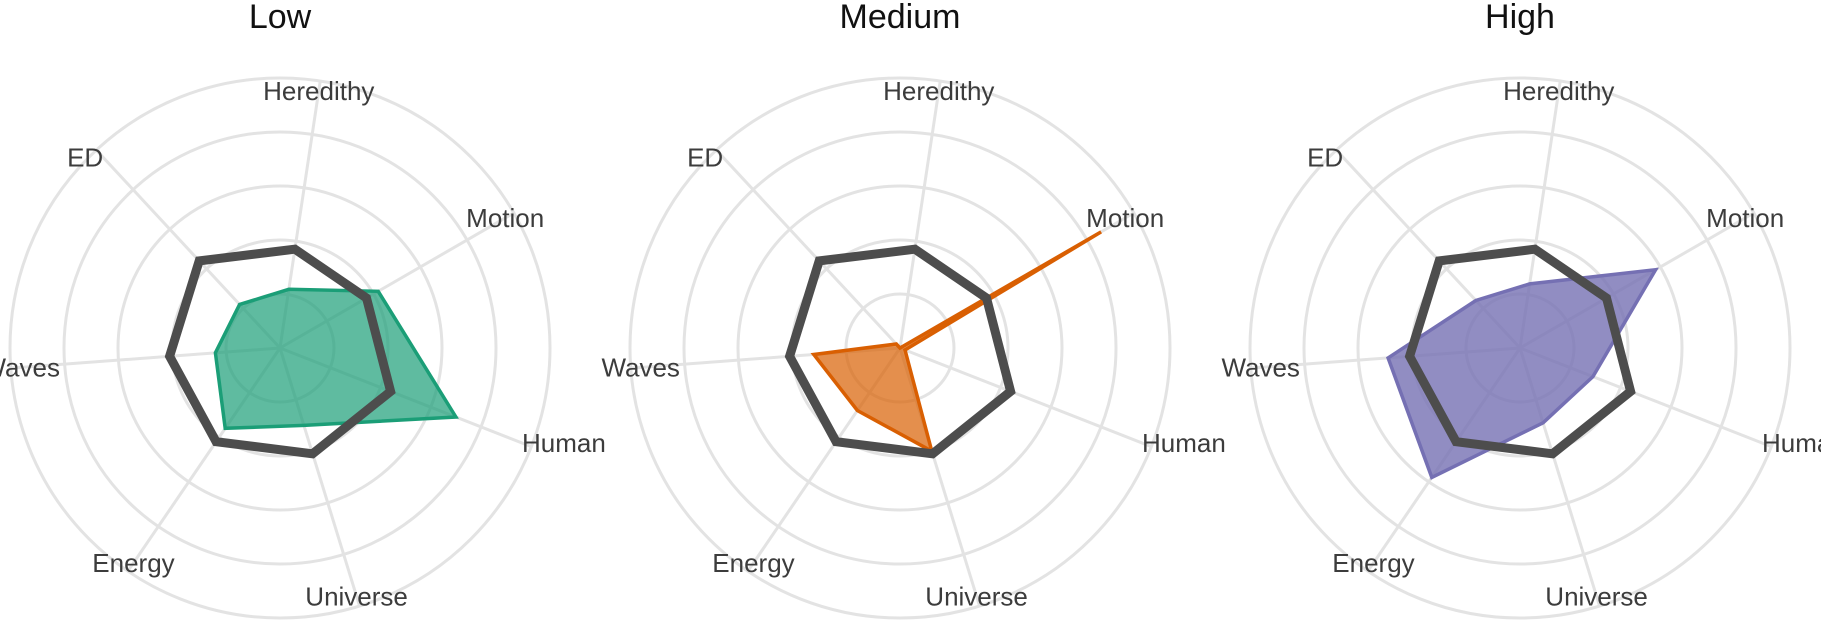 This screenshot has height=636, width=1821. Describe the element at coordinates (808, 249) in the screenshot. I see `grid-spoke-ed` at that location.